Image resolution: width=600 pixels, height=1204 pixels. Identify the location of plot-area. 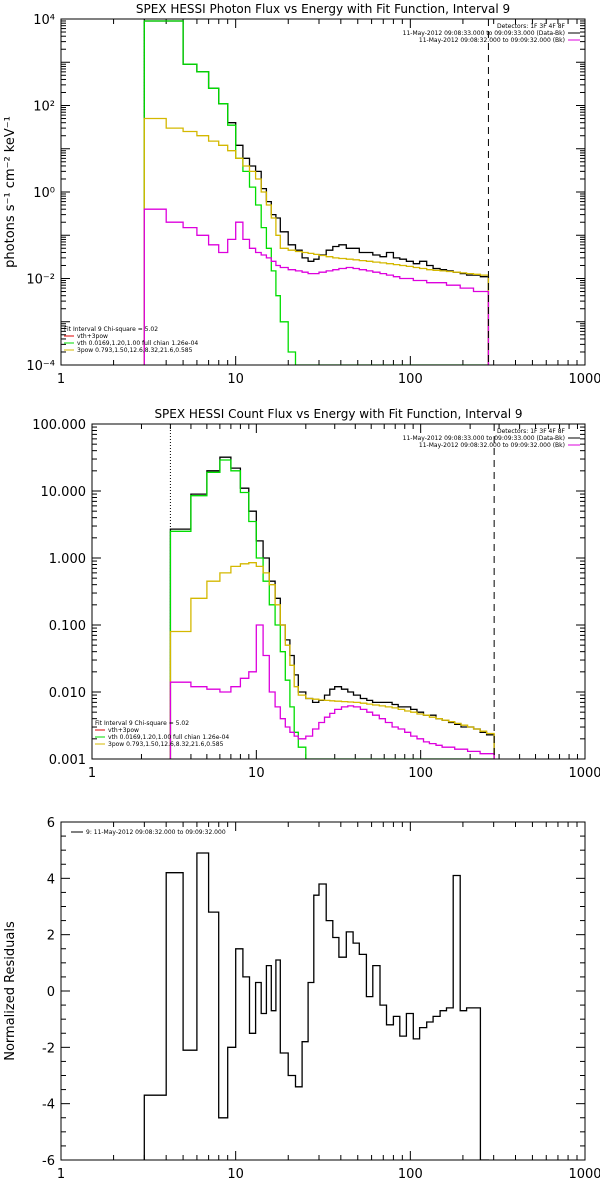
(316, 1006).